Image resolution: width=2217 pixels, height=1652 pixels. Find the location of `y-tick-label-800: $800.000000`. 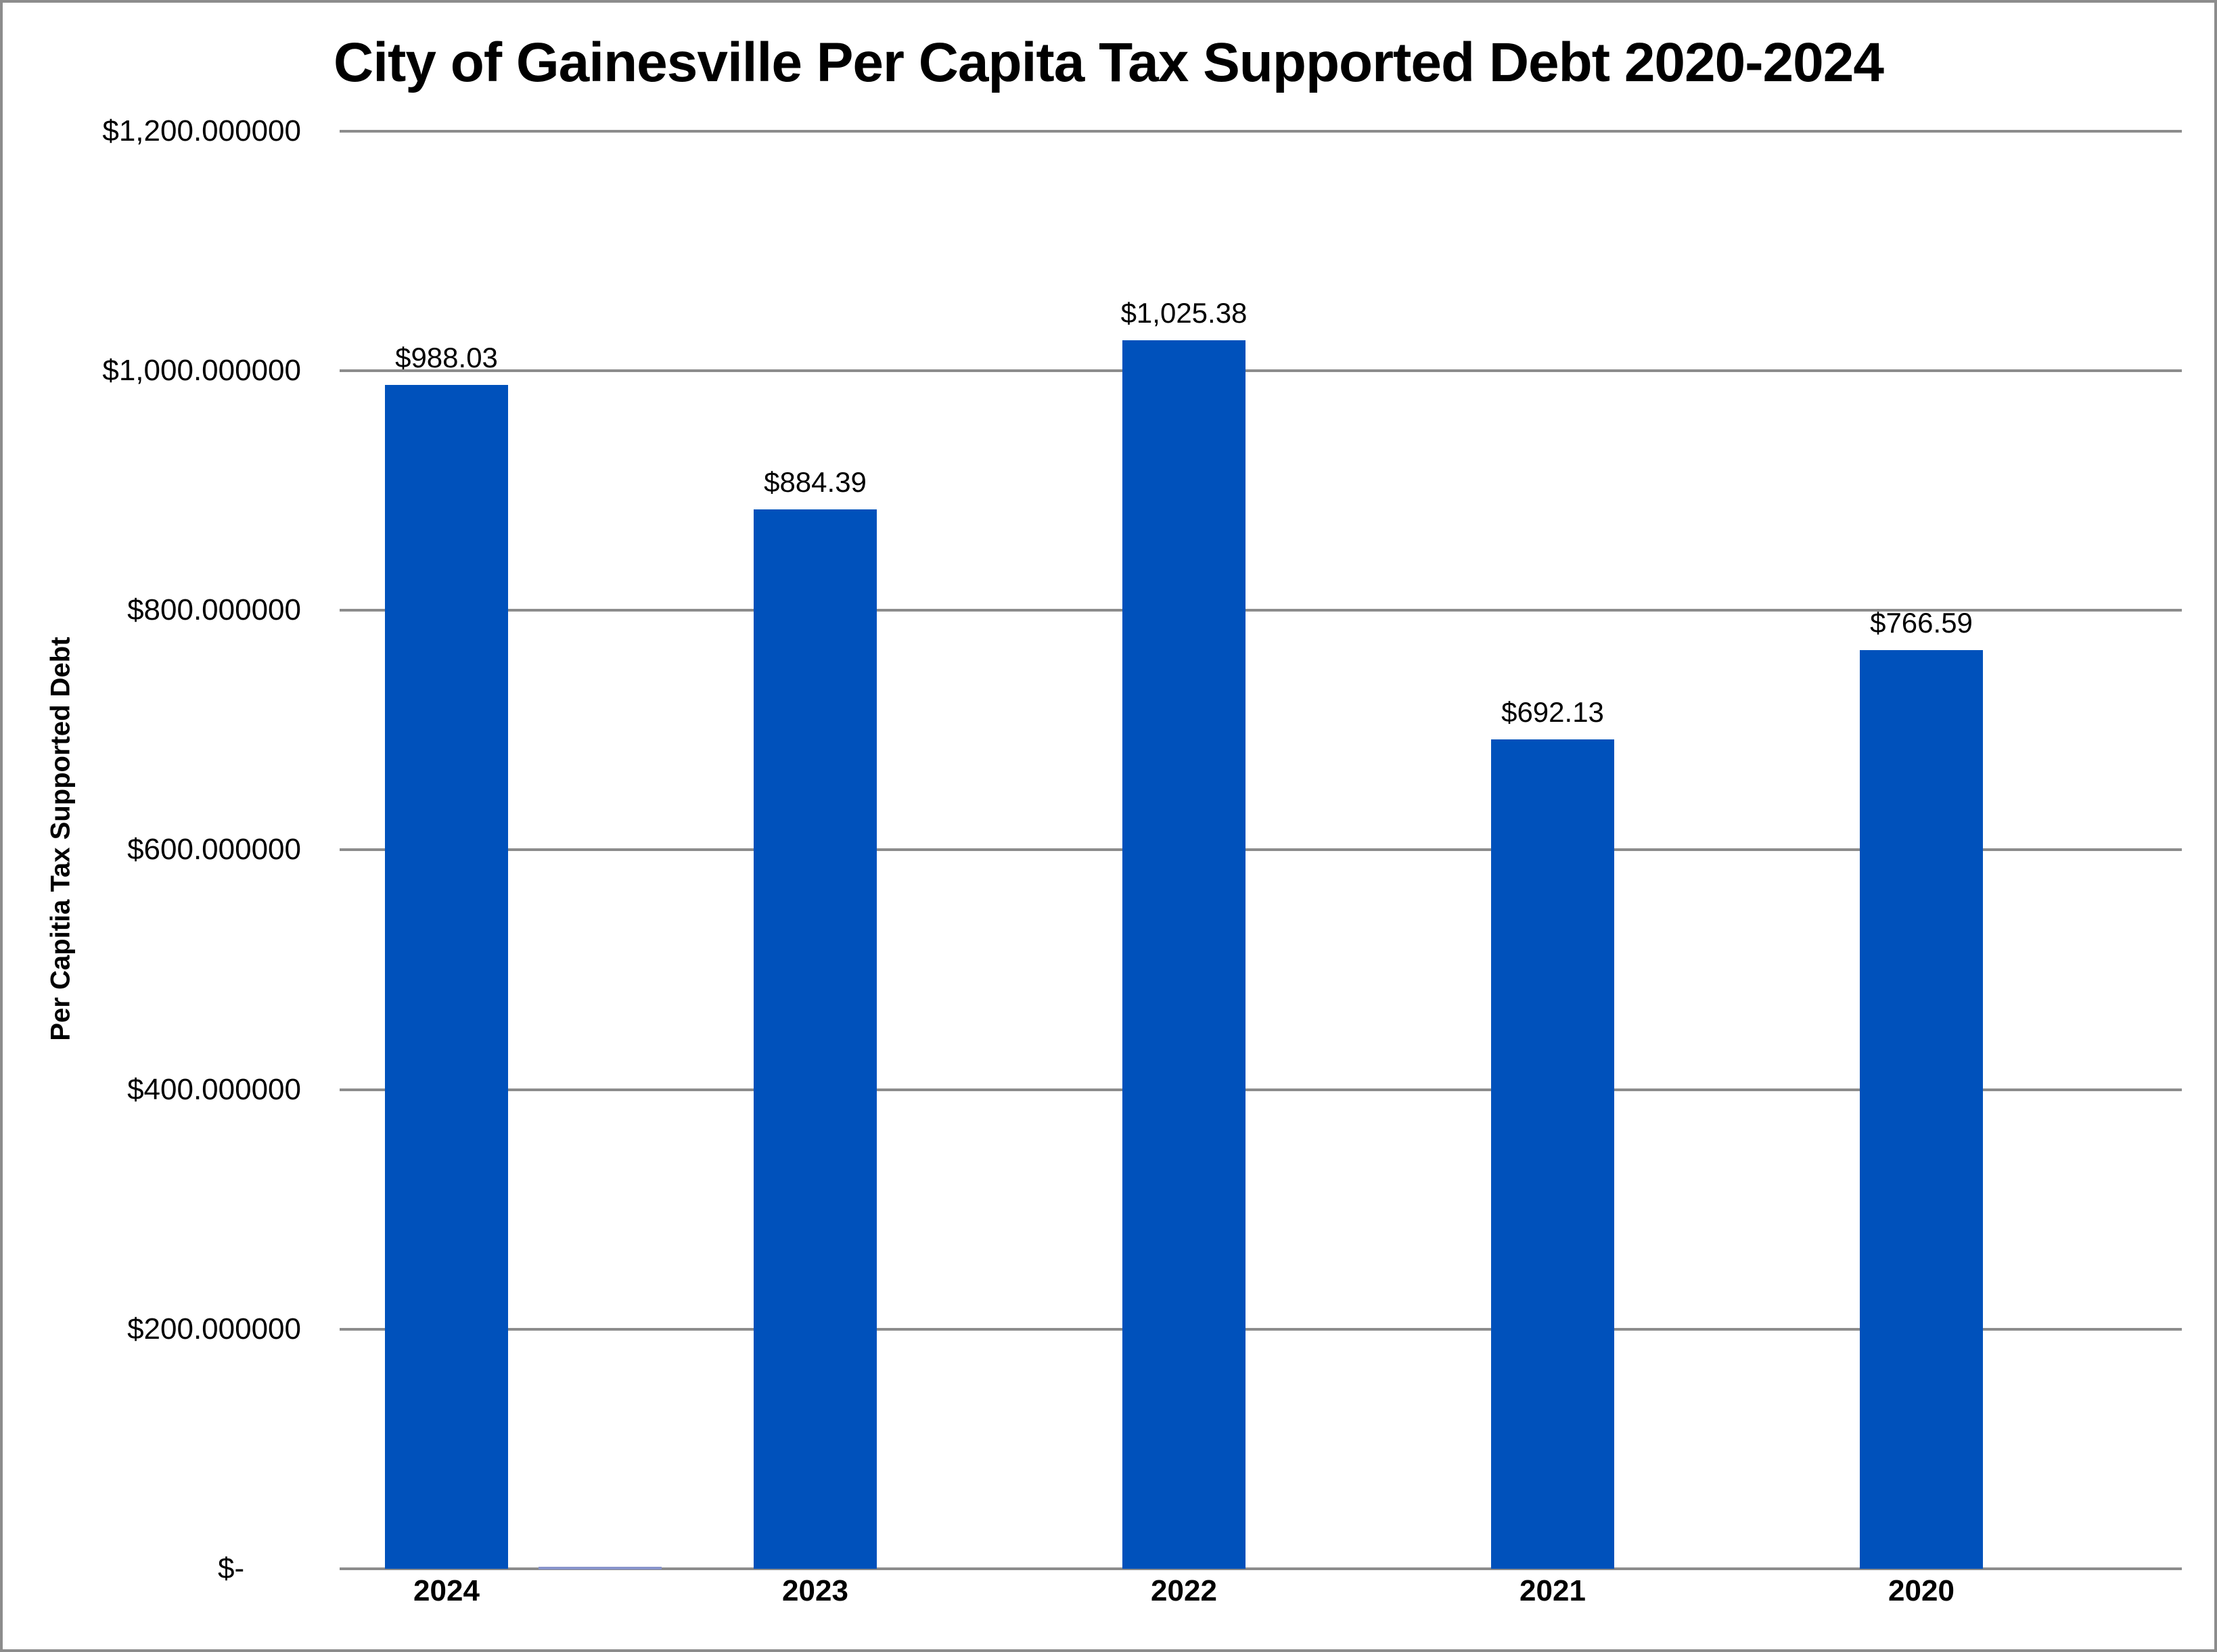

y-tick-label-800: $800.000000 is located at coordinates (214, 609).